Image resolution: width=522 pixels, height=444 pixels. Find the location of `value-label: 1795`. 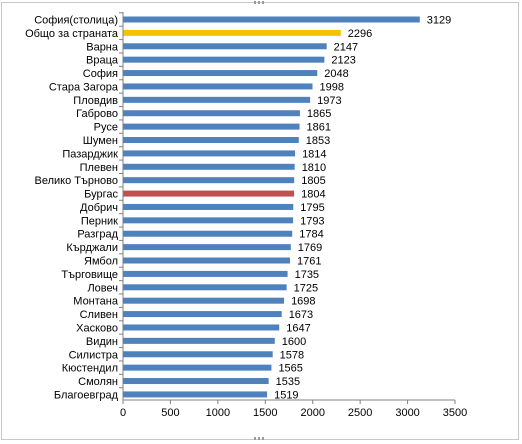

value-label: 1795 is located at coordinates (312, 208).